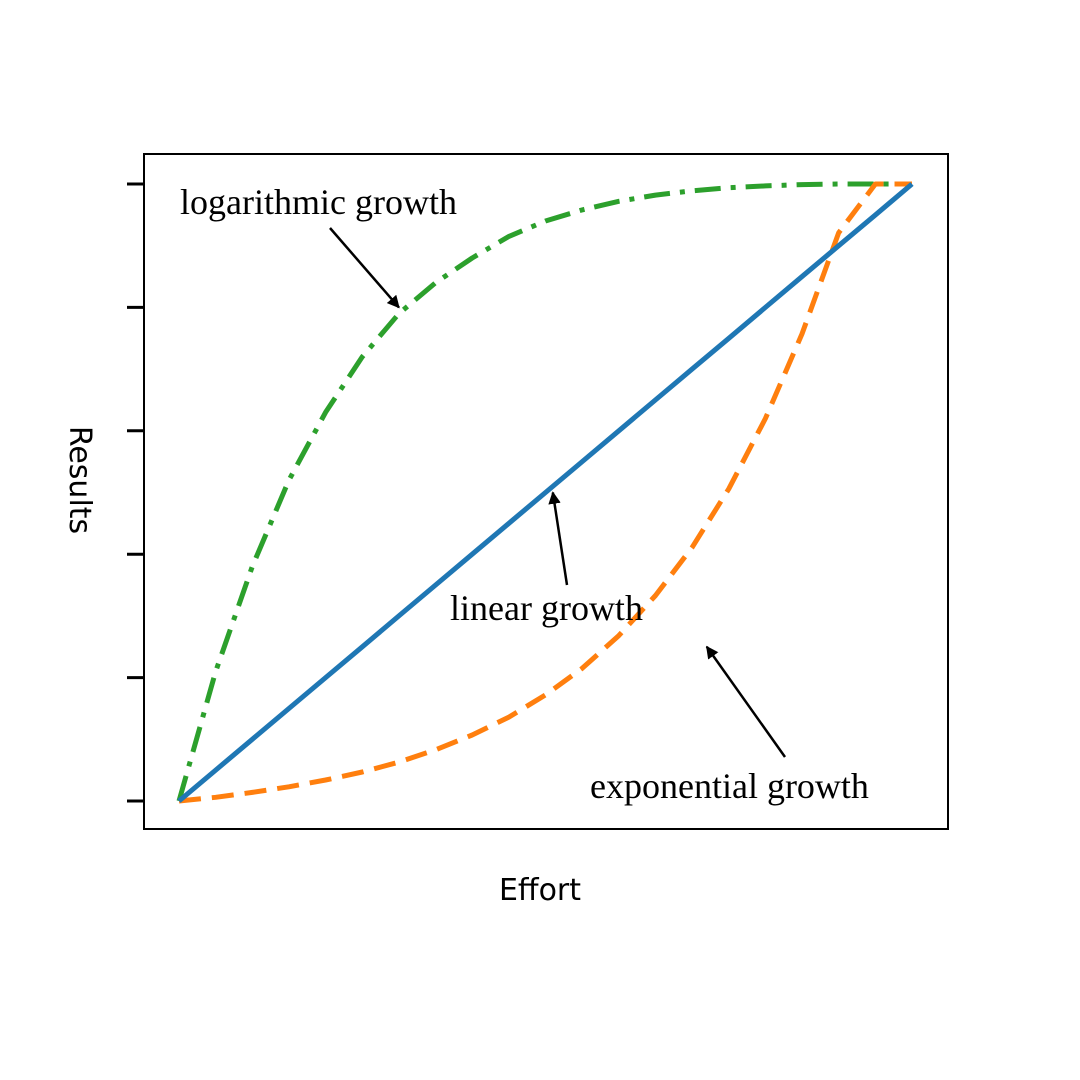  I want to click on exponential-annotation-label: exponential growth, so click(729, 786).